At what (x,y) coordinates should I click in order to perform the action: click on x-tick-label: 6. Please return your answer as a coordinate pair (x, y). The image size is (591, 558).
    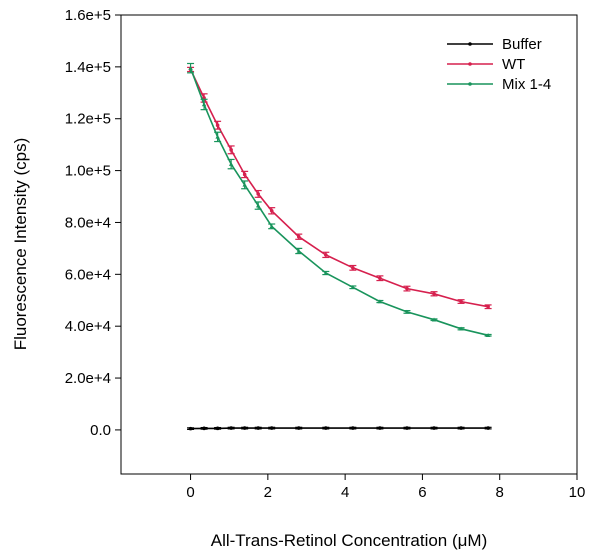
    Looking at the image, I should click on (422, 492).